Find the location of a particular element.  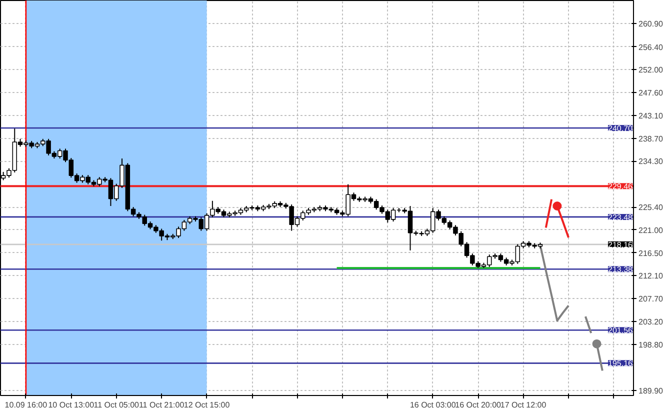

x-tick-label: 17 Oct 12:00 is located at coordinates (523, 405).